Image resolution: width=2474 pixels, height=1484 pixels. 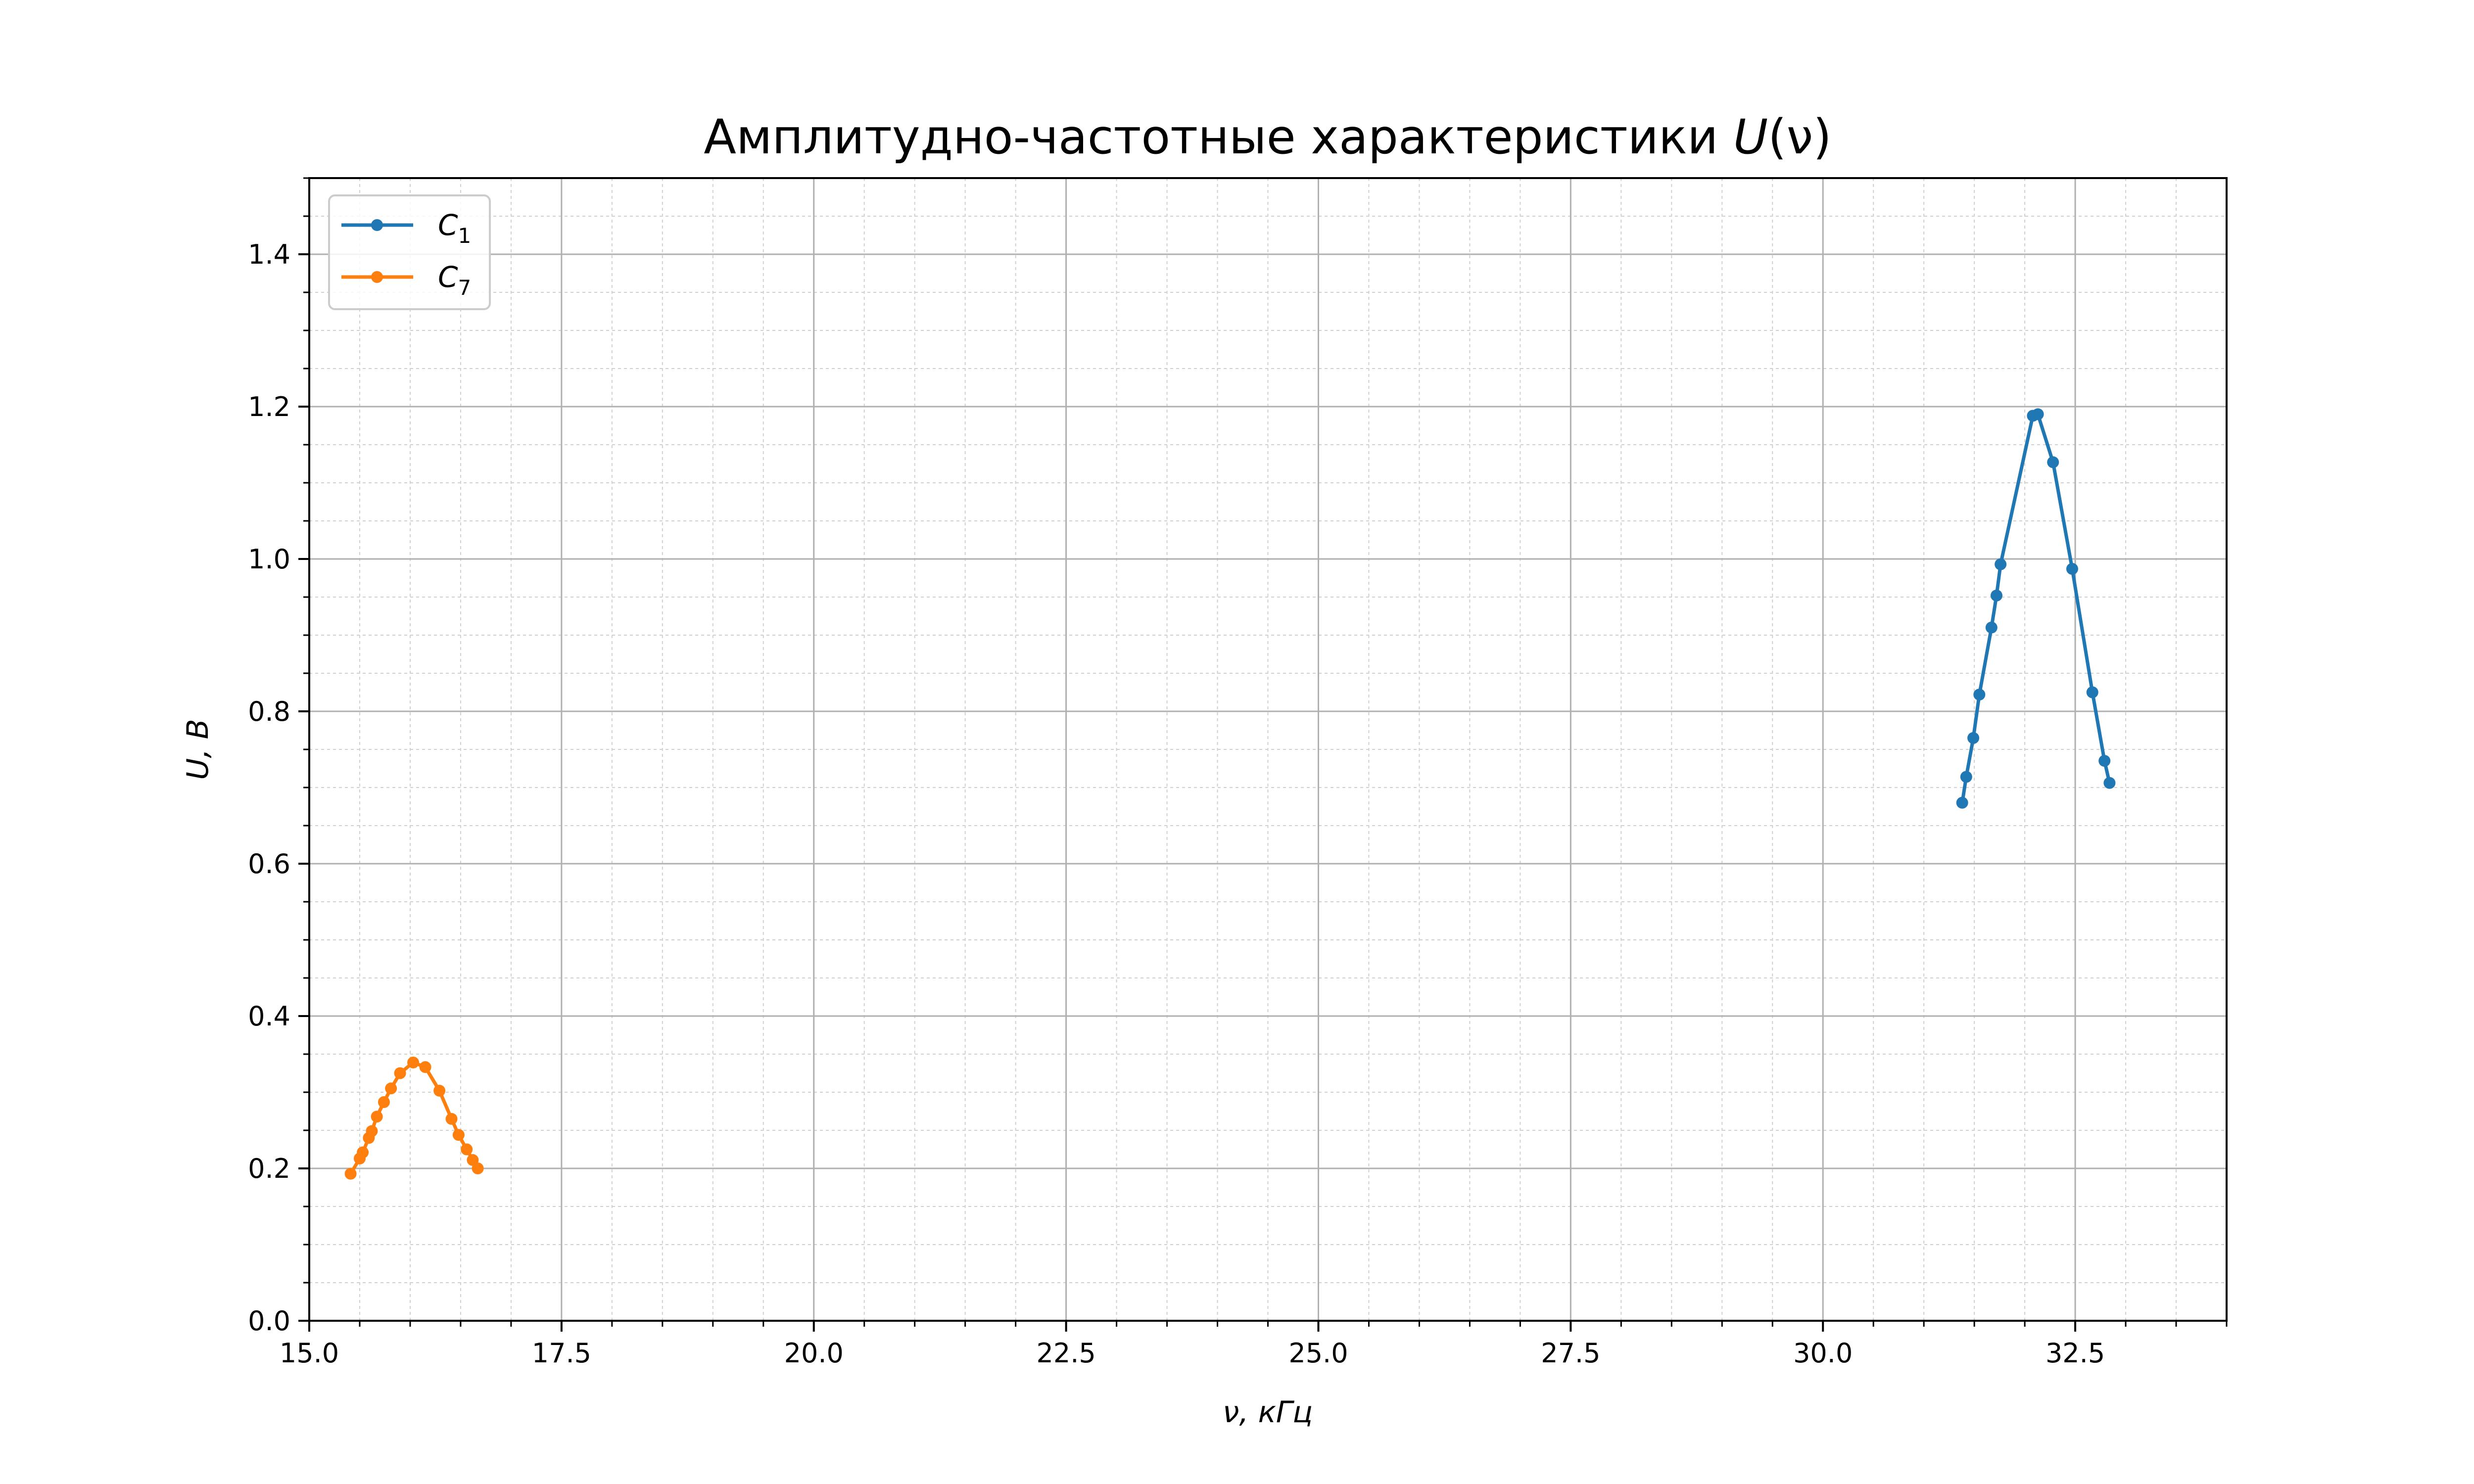 What do you see at coordinates (309, 1353) in the screenshot?
I see `x-tick-label: 15.0` at bounding box center [309, 1353].